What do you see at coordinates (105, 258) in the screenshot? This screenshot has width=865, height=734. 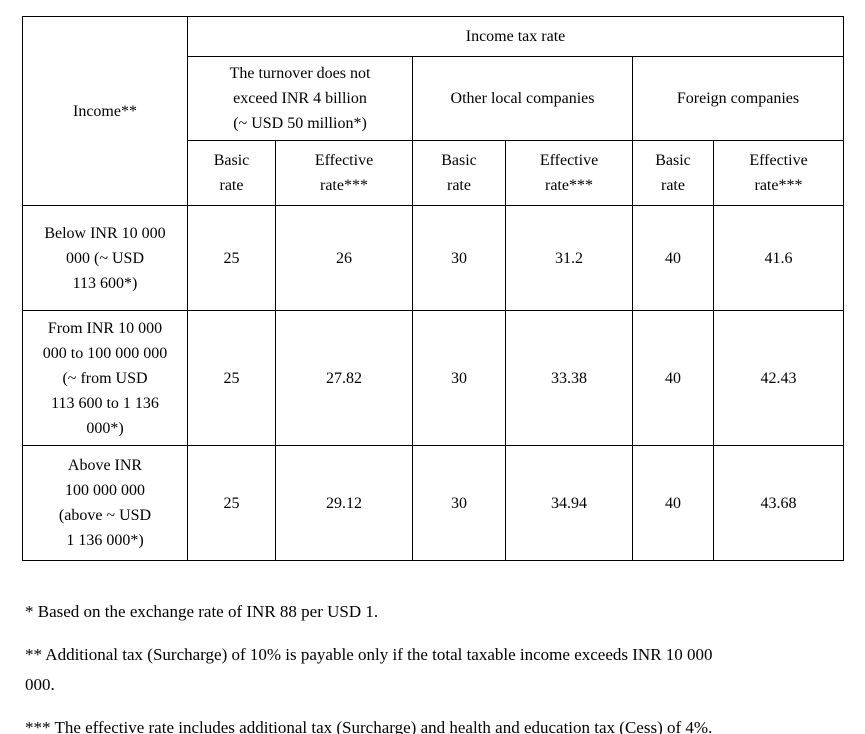 I see `income-range-cell: Below INR 10 000 000 (~ USD 113 600*)` at bounding box center [105, 258].